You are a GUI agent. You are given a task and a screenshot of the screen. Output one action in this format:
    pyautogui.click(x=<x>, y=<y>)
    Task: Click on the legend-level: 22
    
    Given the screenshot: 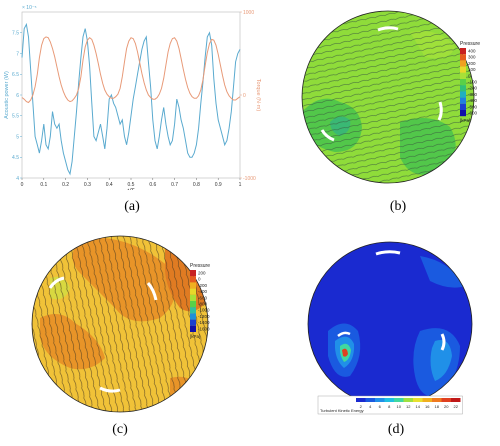 What is the action you would take?
    pyautogui.click(x=456, y=406)
    